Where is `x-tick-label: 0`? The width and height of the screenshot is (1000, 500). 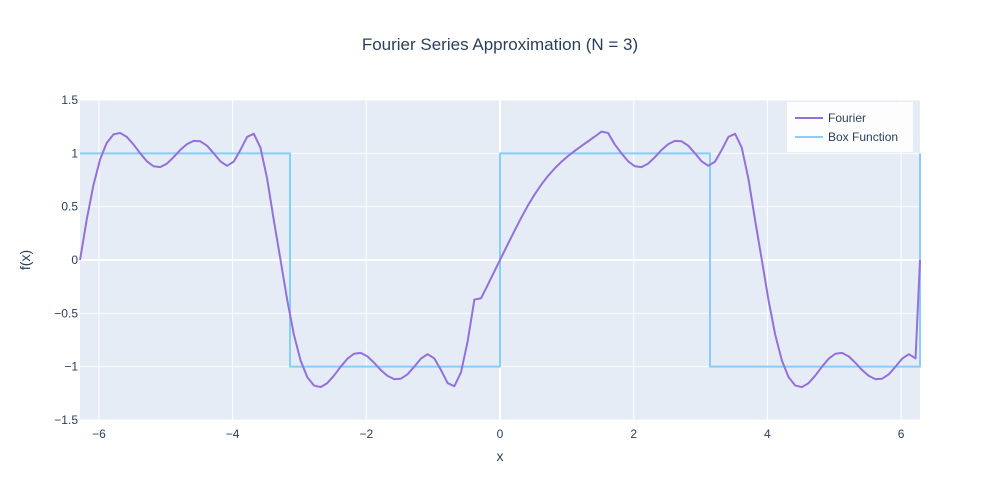 x-tick-label: 0 is located at coordinates (500, 434).